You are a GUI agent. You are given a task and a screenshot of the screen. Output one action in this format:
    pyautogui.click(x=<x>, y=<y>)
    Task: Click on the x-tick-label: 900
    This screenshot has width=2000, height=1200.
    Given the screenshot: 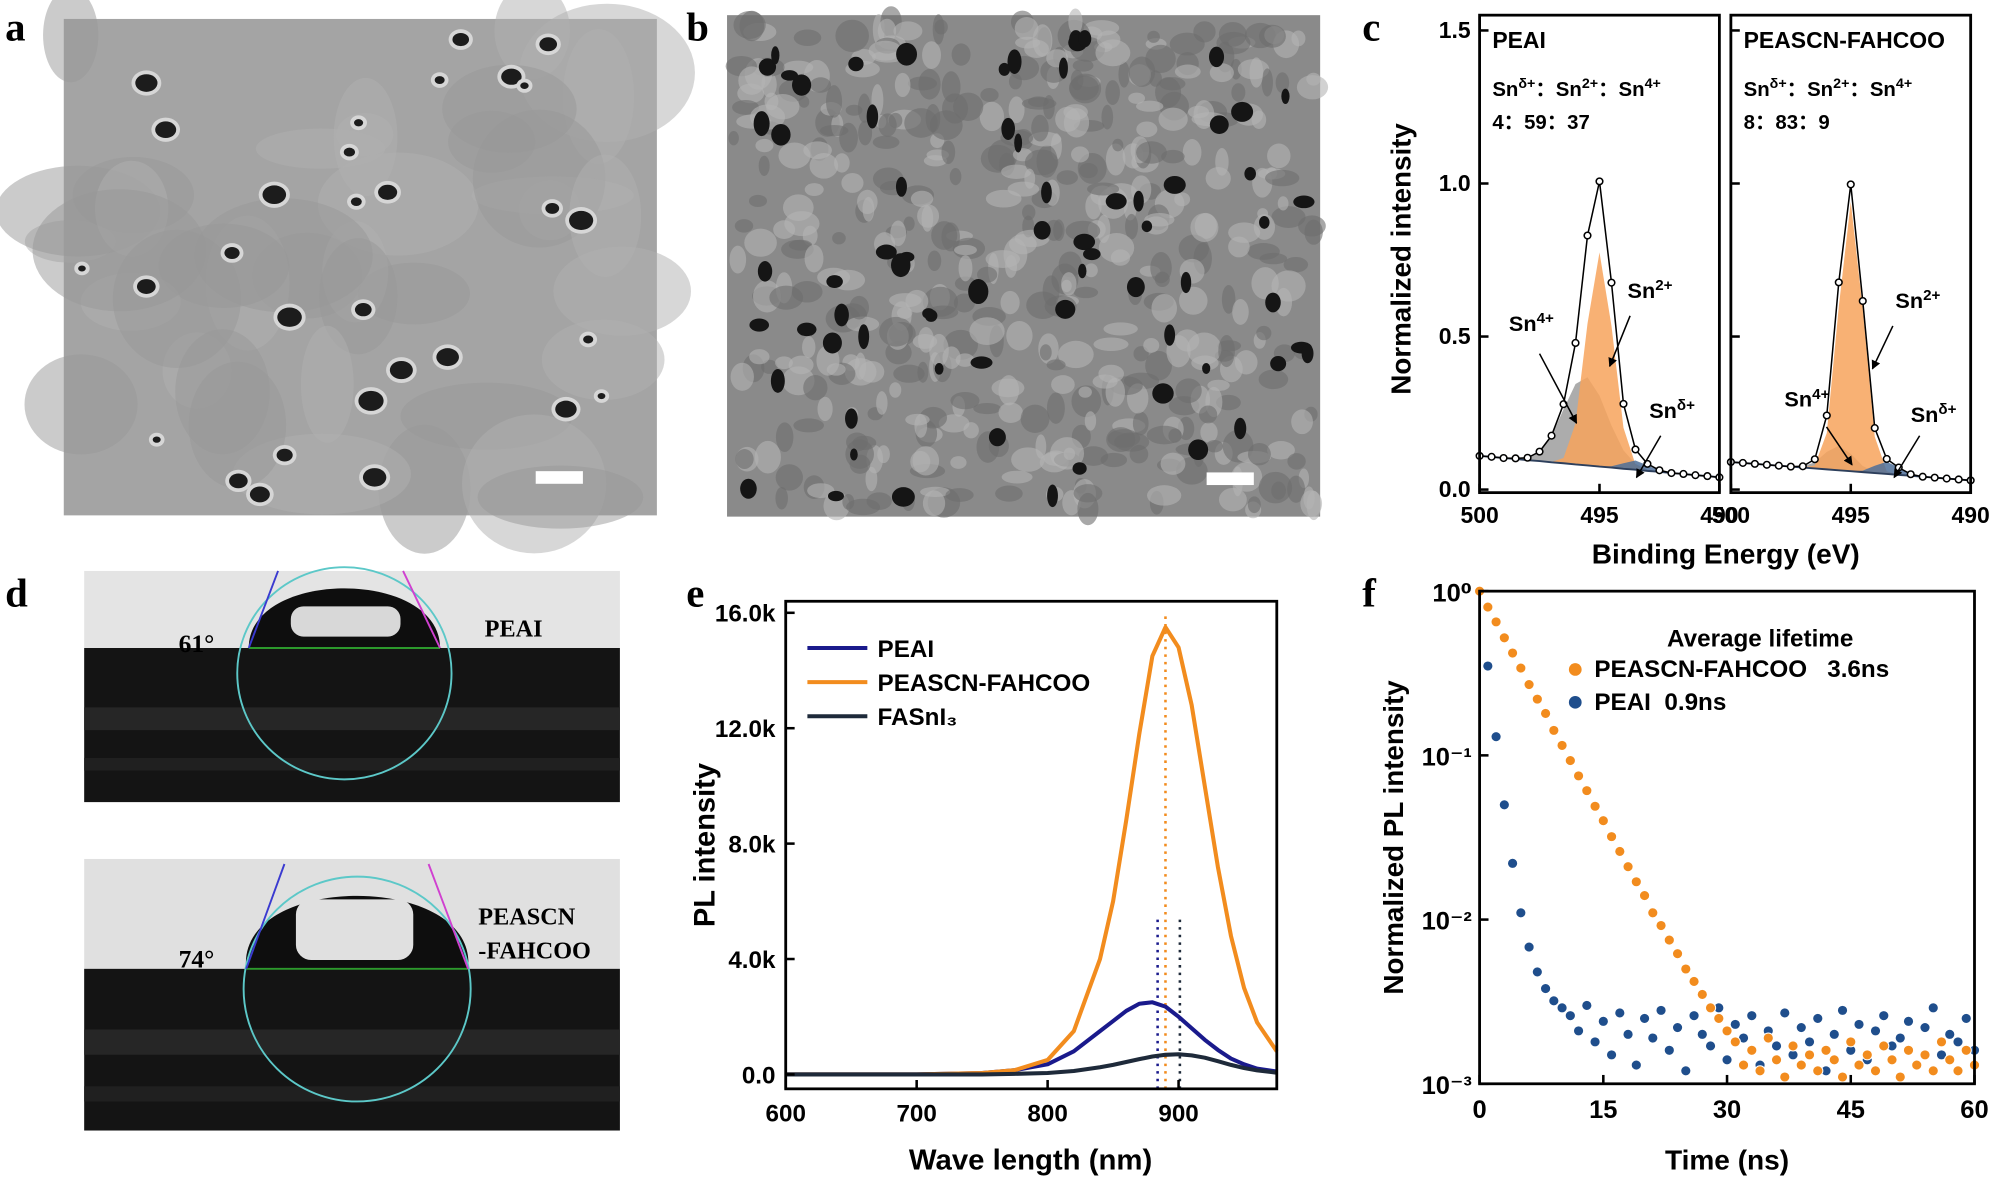 What is the action you would take?
    pyautogui.click(x=1178, y=1114)
    